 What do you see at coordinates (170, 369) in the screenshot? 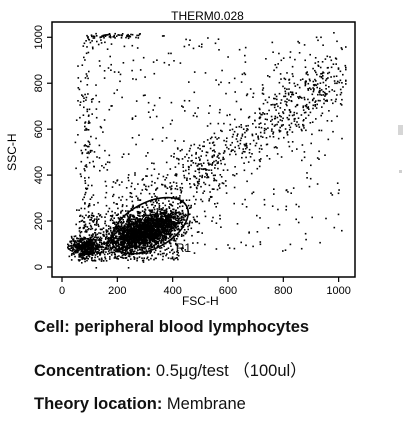
I see `concentration-info-line: Concentration: 0.5μg/test （100ul）` at bounding box center [170, 369].